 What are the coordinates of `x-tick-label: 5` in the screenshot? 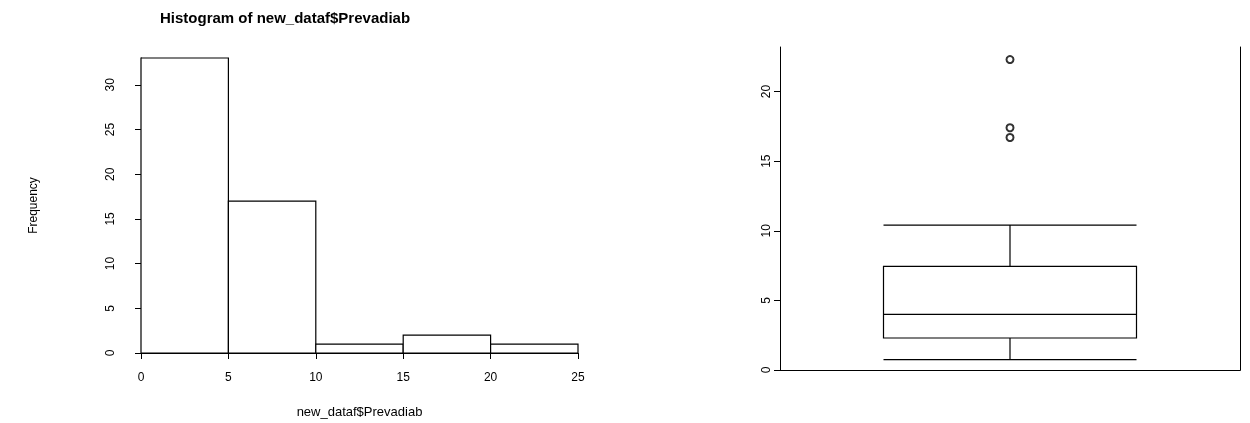 It's located at (229, 377).